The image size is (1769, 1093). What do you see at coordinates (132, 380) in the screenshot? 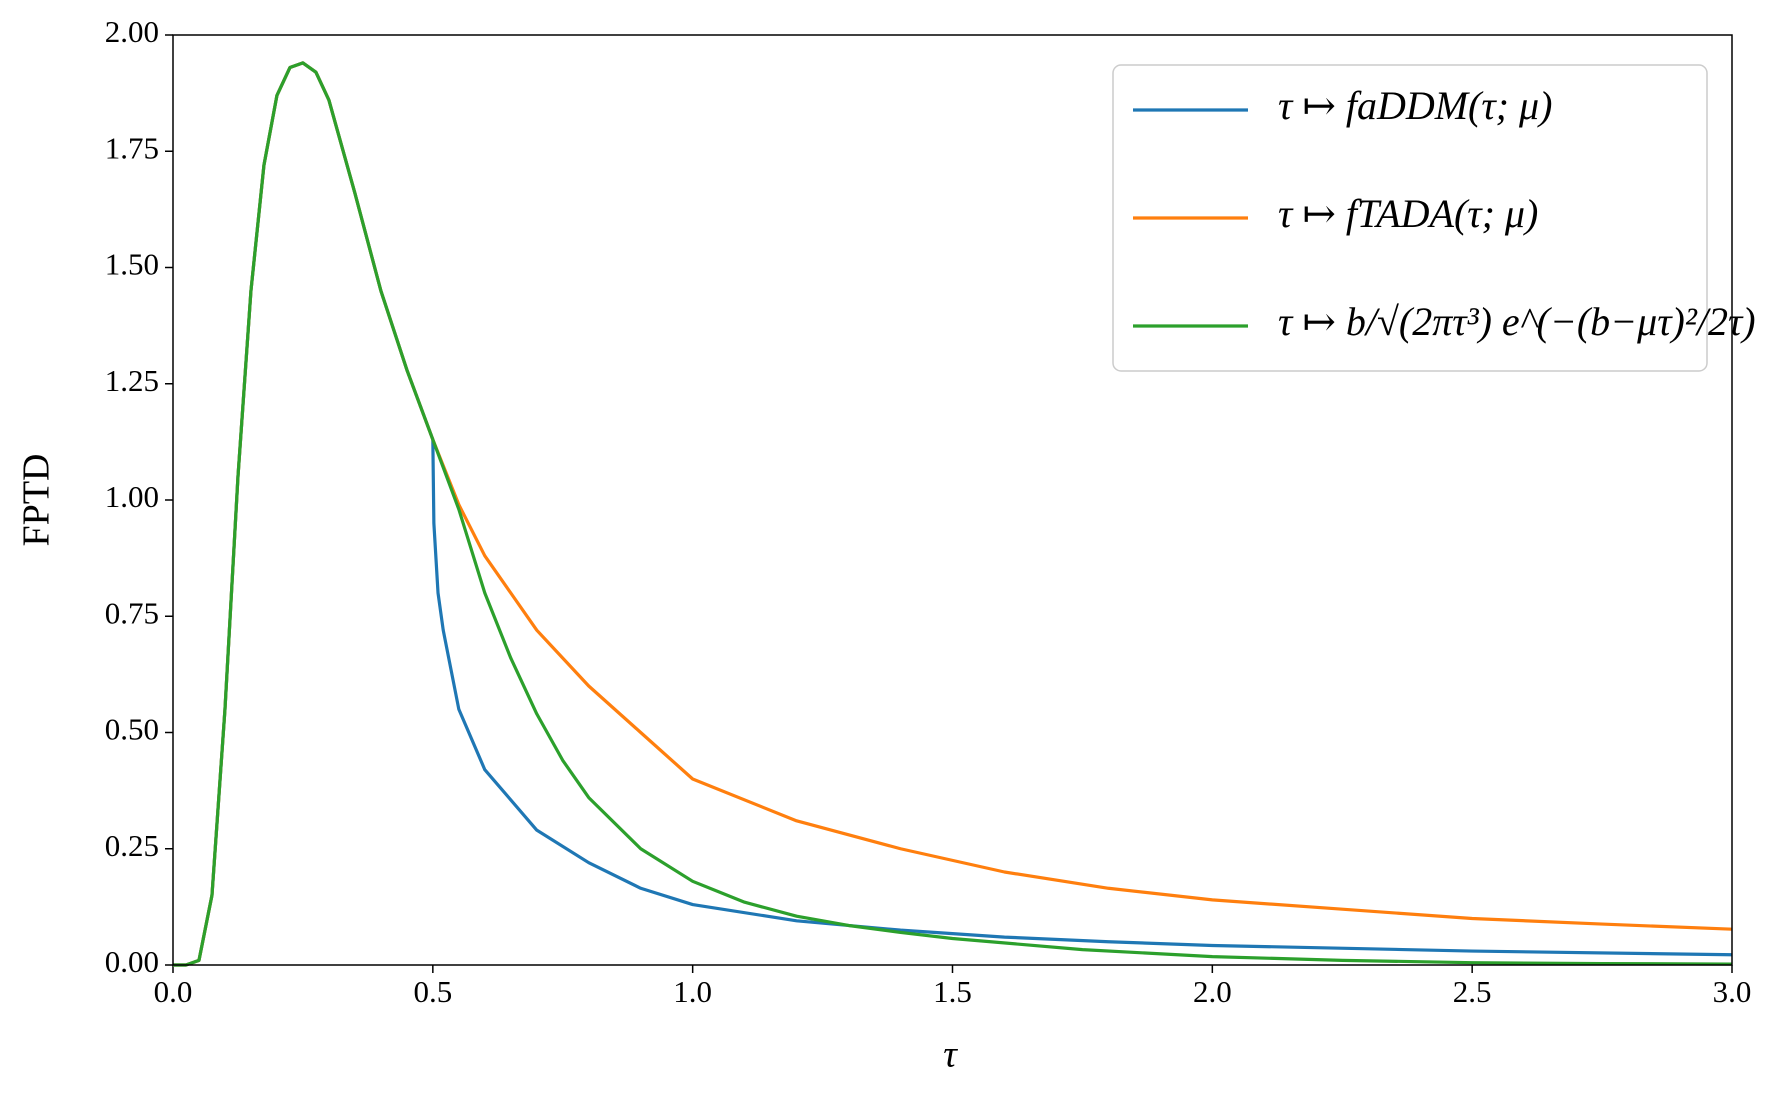
I see `y-tick-label: 1.25` at bounding box center [132, 380].